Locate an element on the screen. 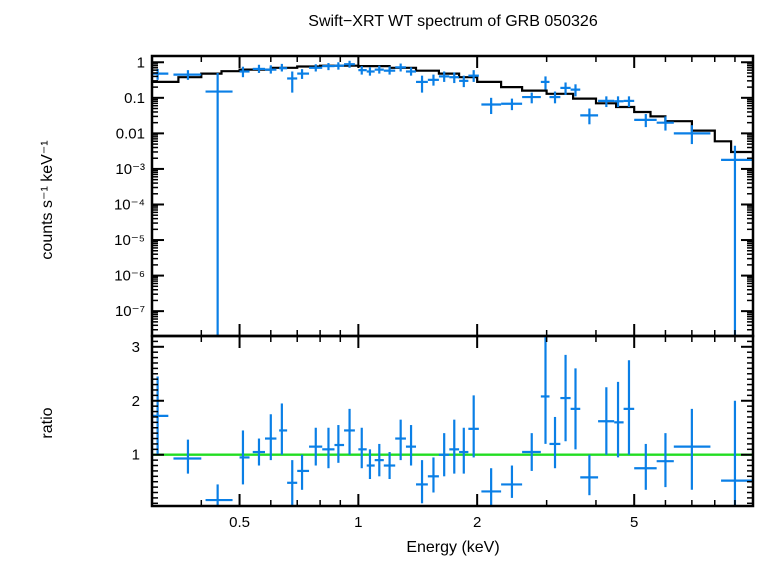 The width and height of the screenshot is (758, 561). x-tick-label: 1 is located at coordinates (358, 522).